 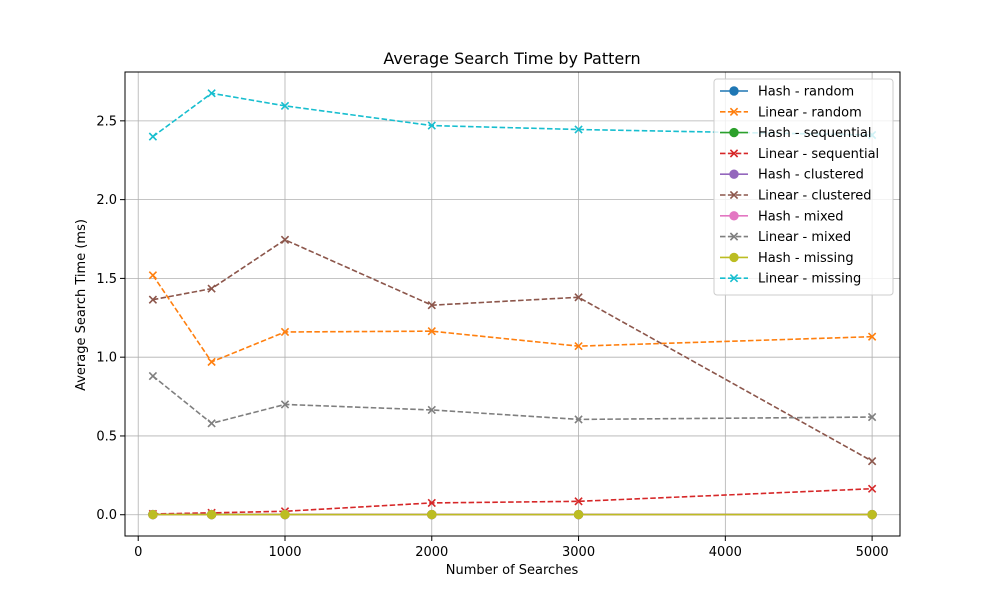 I want to click on y-tick-label: 1.5, so click(x=106, y=279).